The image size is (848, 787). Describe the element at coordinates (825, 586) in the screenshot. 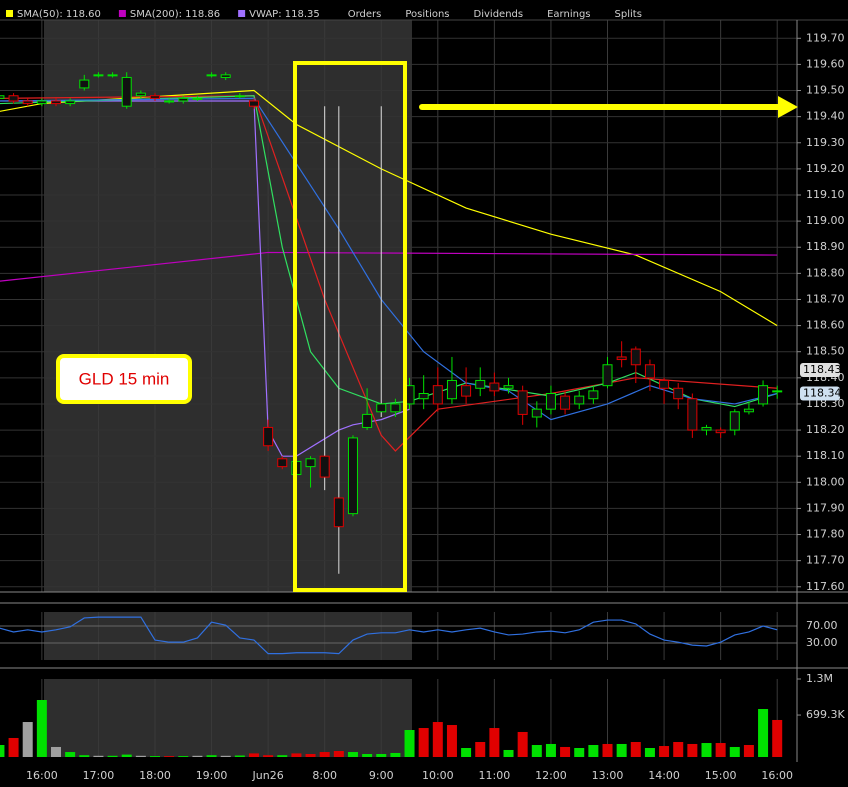

I see `y-tick-label: 117.60` at that location.